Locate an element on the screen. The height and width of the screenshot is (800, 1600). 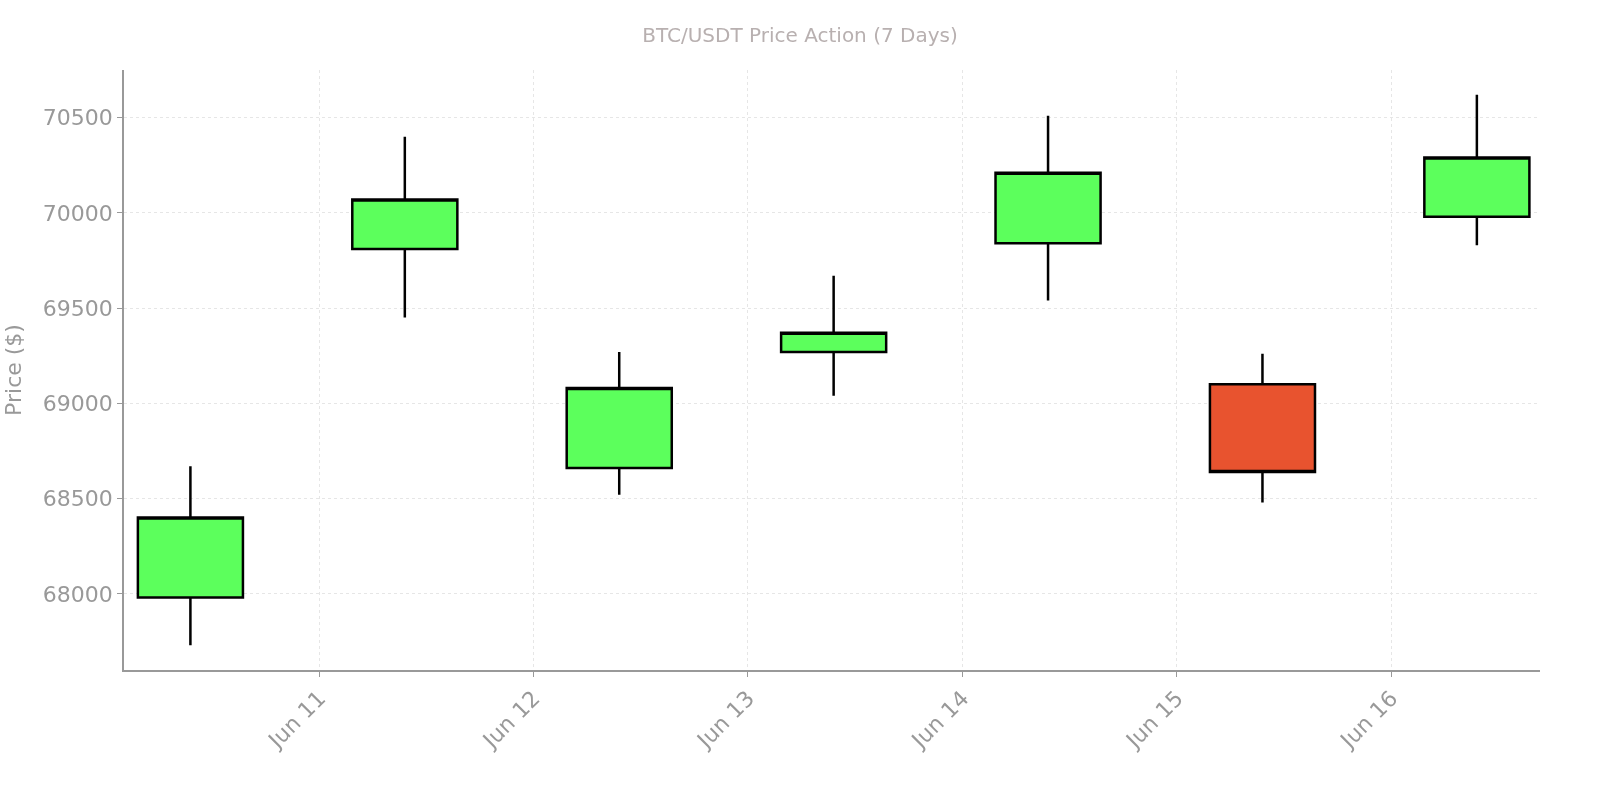
y-tick-label: 68500 is located at coordinates (77, 499).